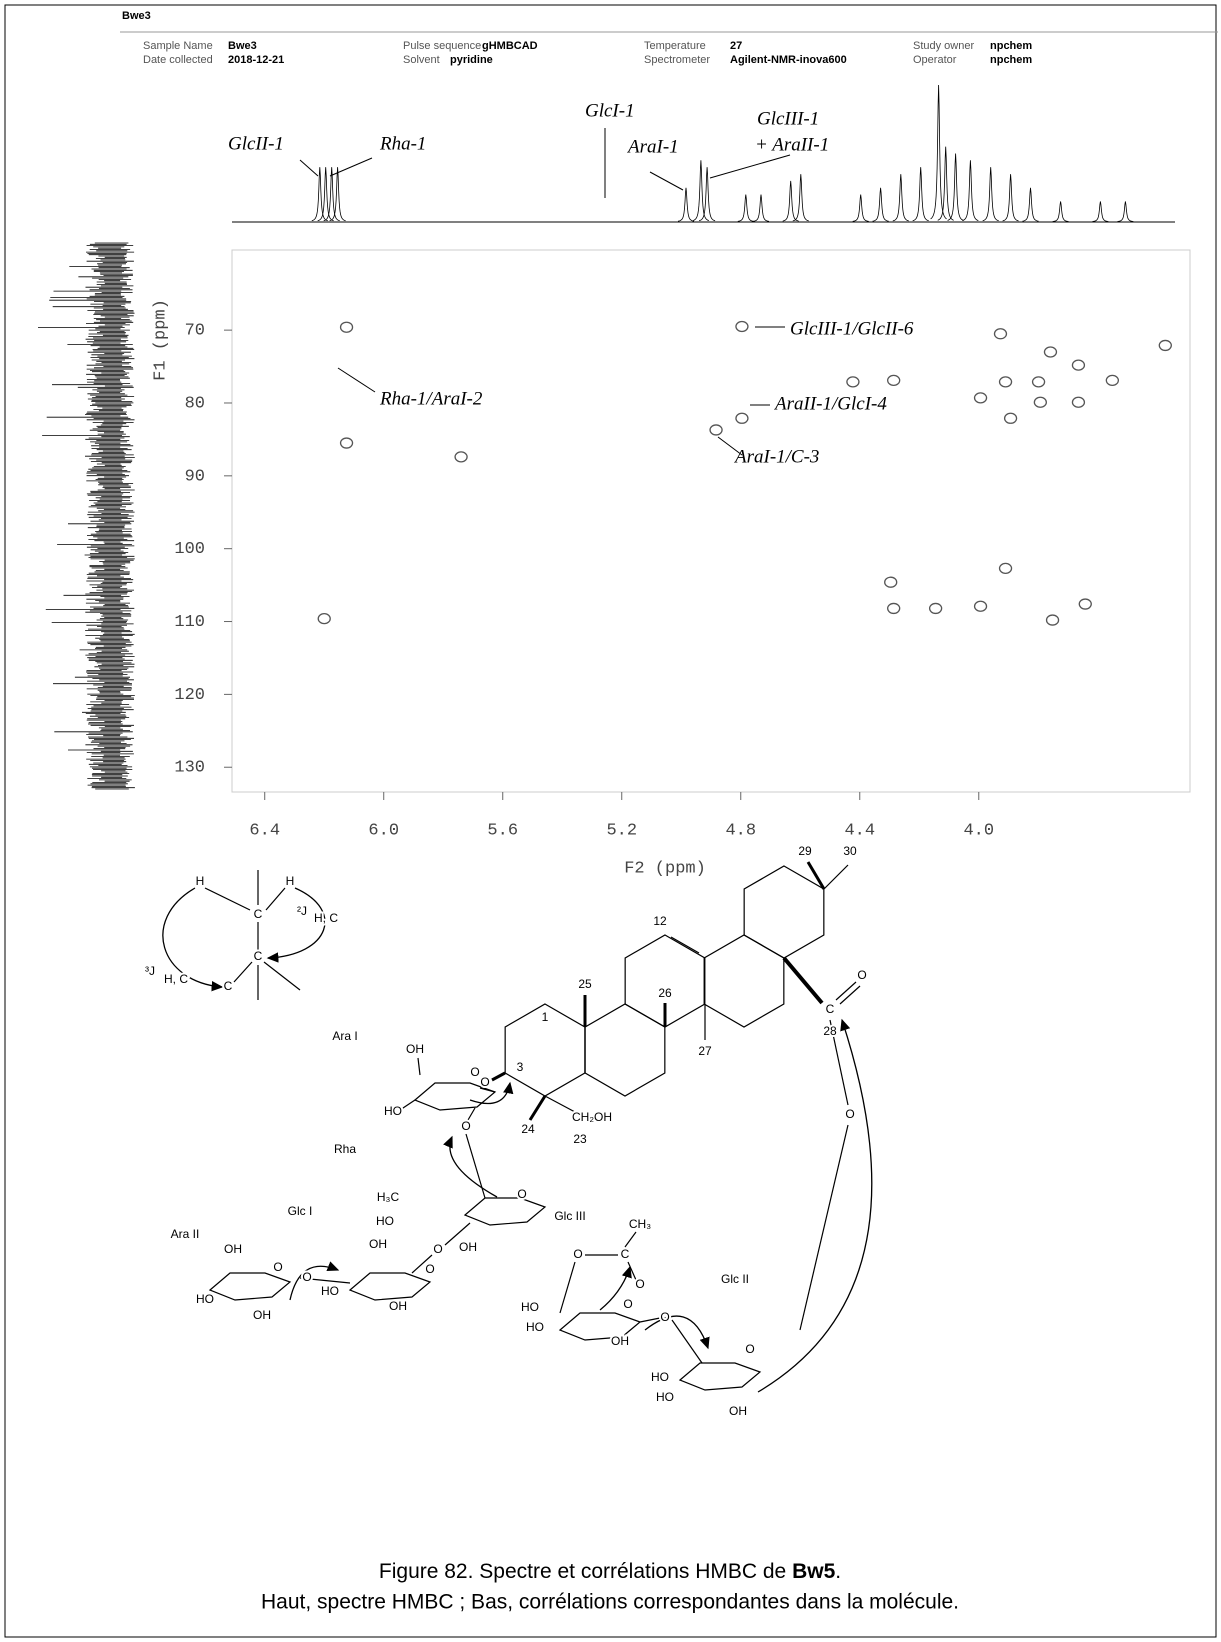 This screenshot has width=1221, height=1642. I want to click on x-tick-label: 5.6, so click(502, 830).